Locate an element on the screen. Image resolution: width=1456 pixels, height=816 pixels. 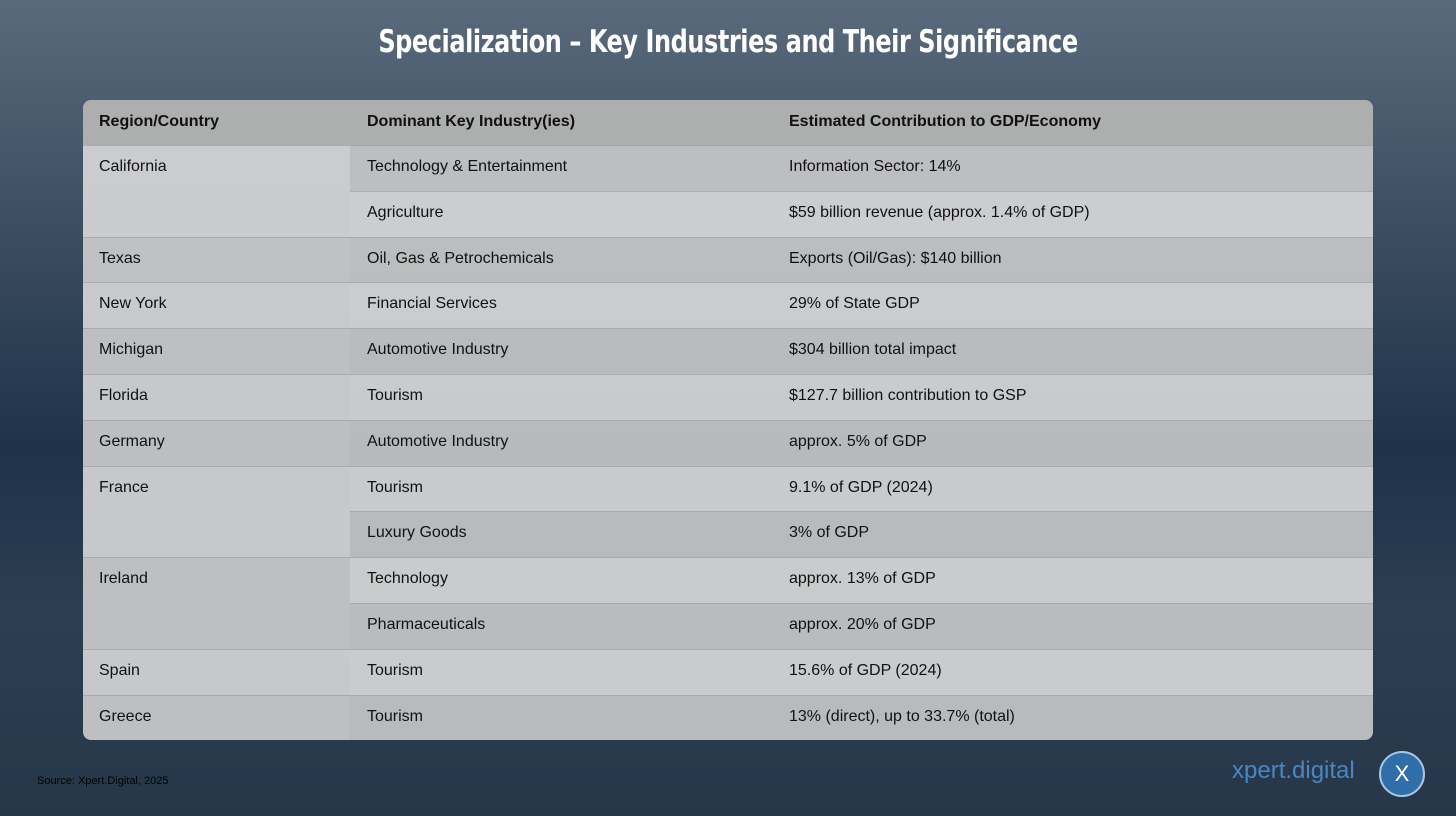
industry: Pharmaceuticals is located at coordinates (426, 624).